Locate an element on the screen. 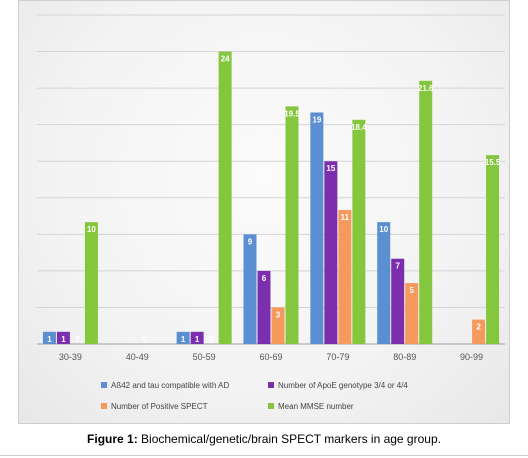  data-label: 19.5 is located at coordinates (292, 113).